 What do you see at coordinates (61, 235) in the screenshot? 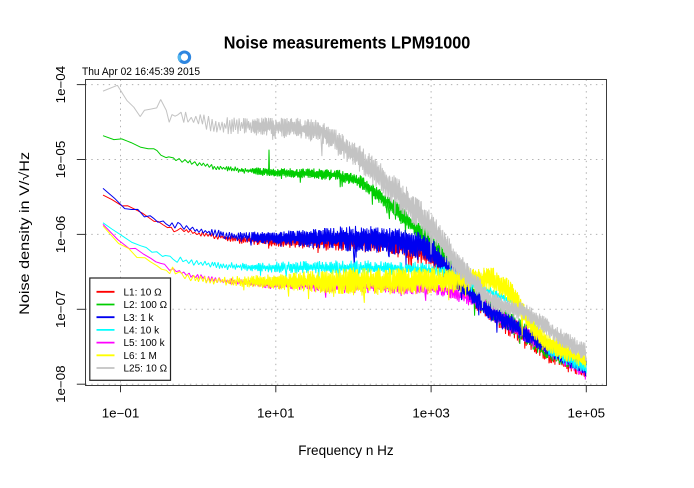
I see `svg-text: 1e−06` at bounding box center [61, 235].